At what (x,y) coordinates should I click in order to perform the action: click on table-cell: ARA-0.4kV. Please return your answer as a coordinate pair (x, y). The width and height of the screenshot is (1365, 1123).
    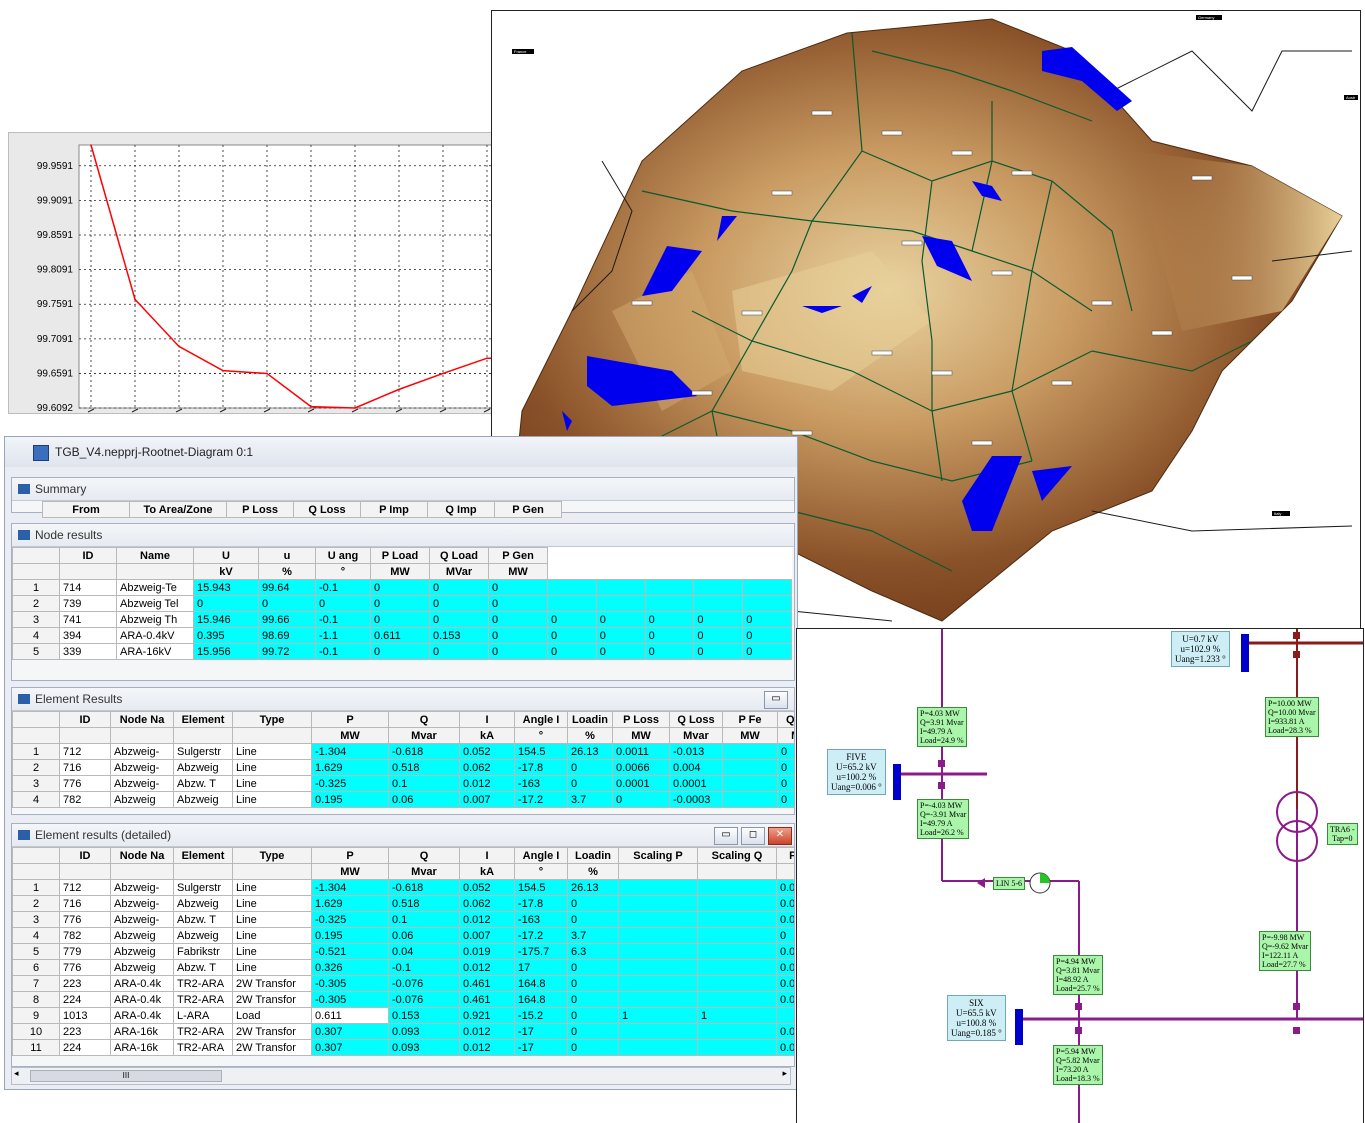
    Looking at the image, I should click on (155, 635).